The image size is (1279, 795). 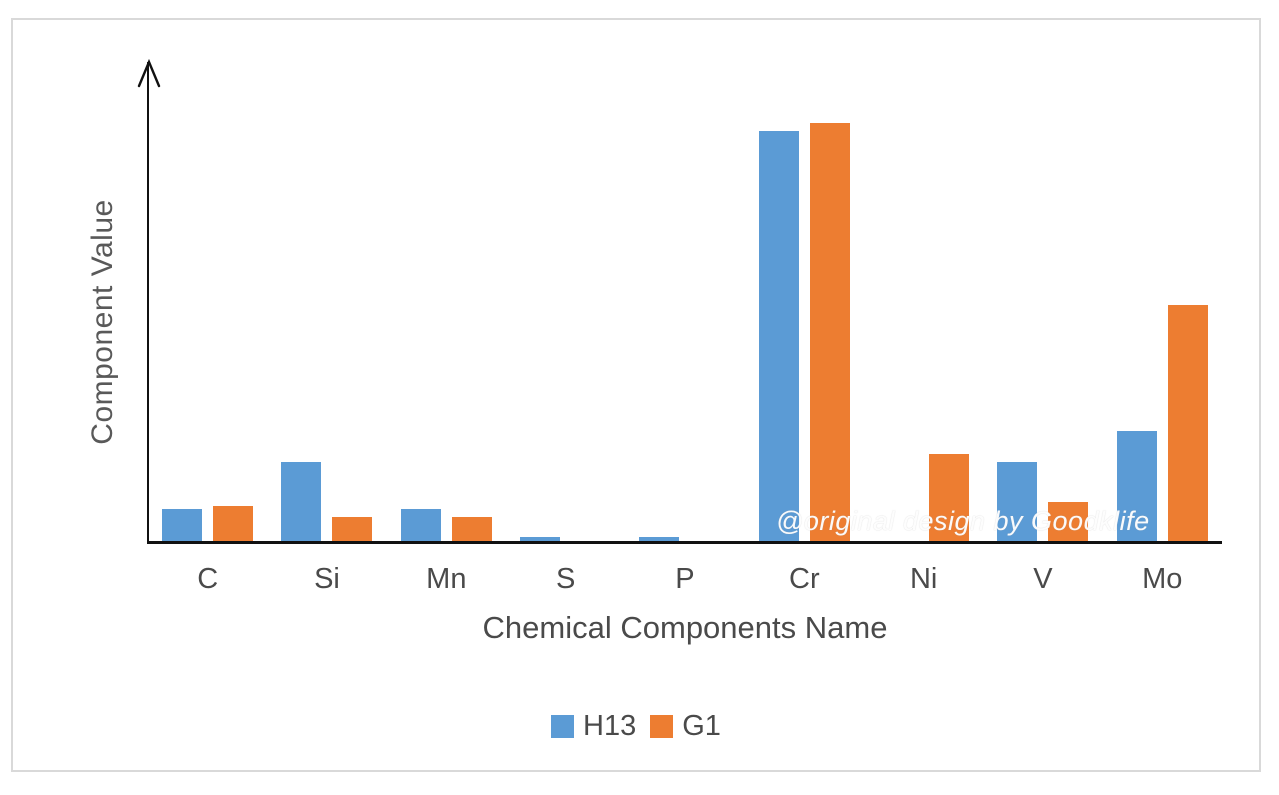 I want to click on x-tick-label-mn: Mn, so click(x=446, y=579).